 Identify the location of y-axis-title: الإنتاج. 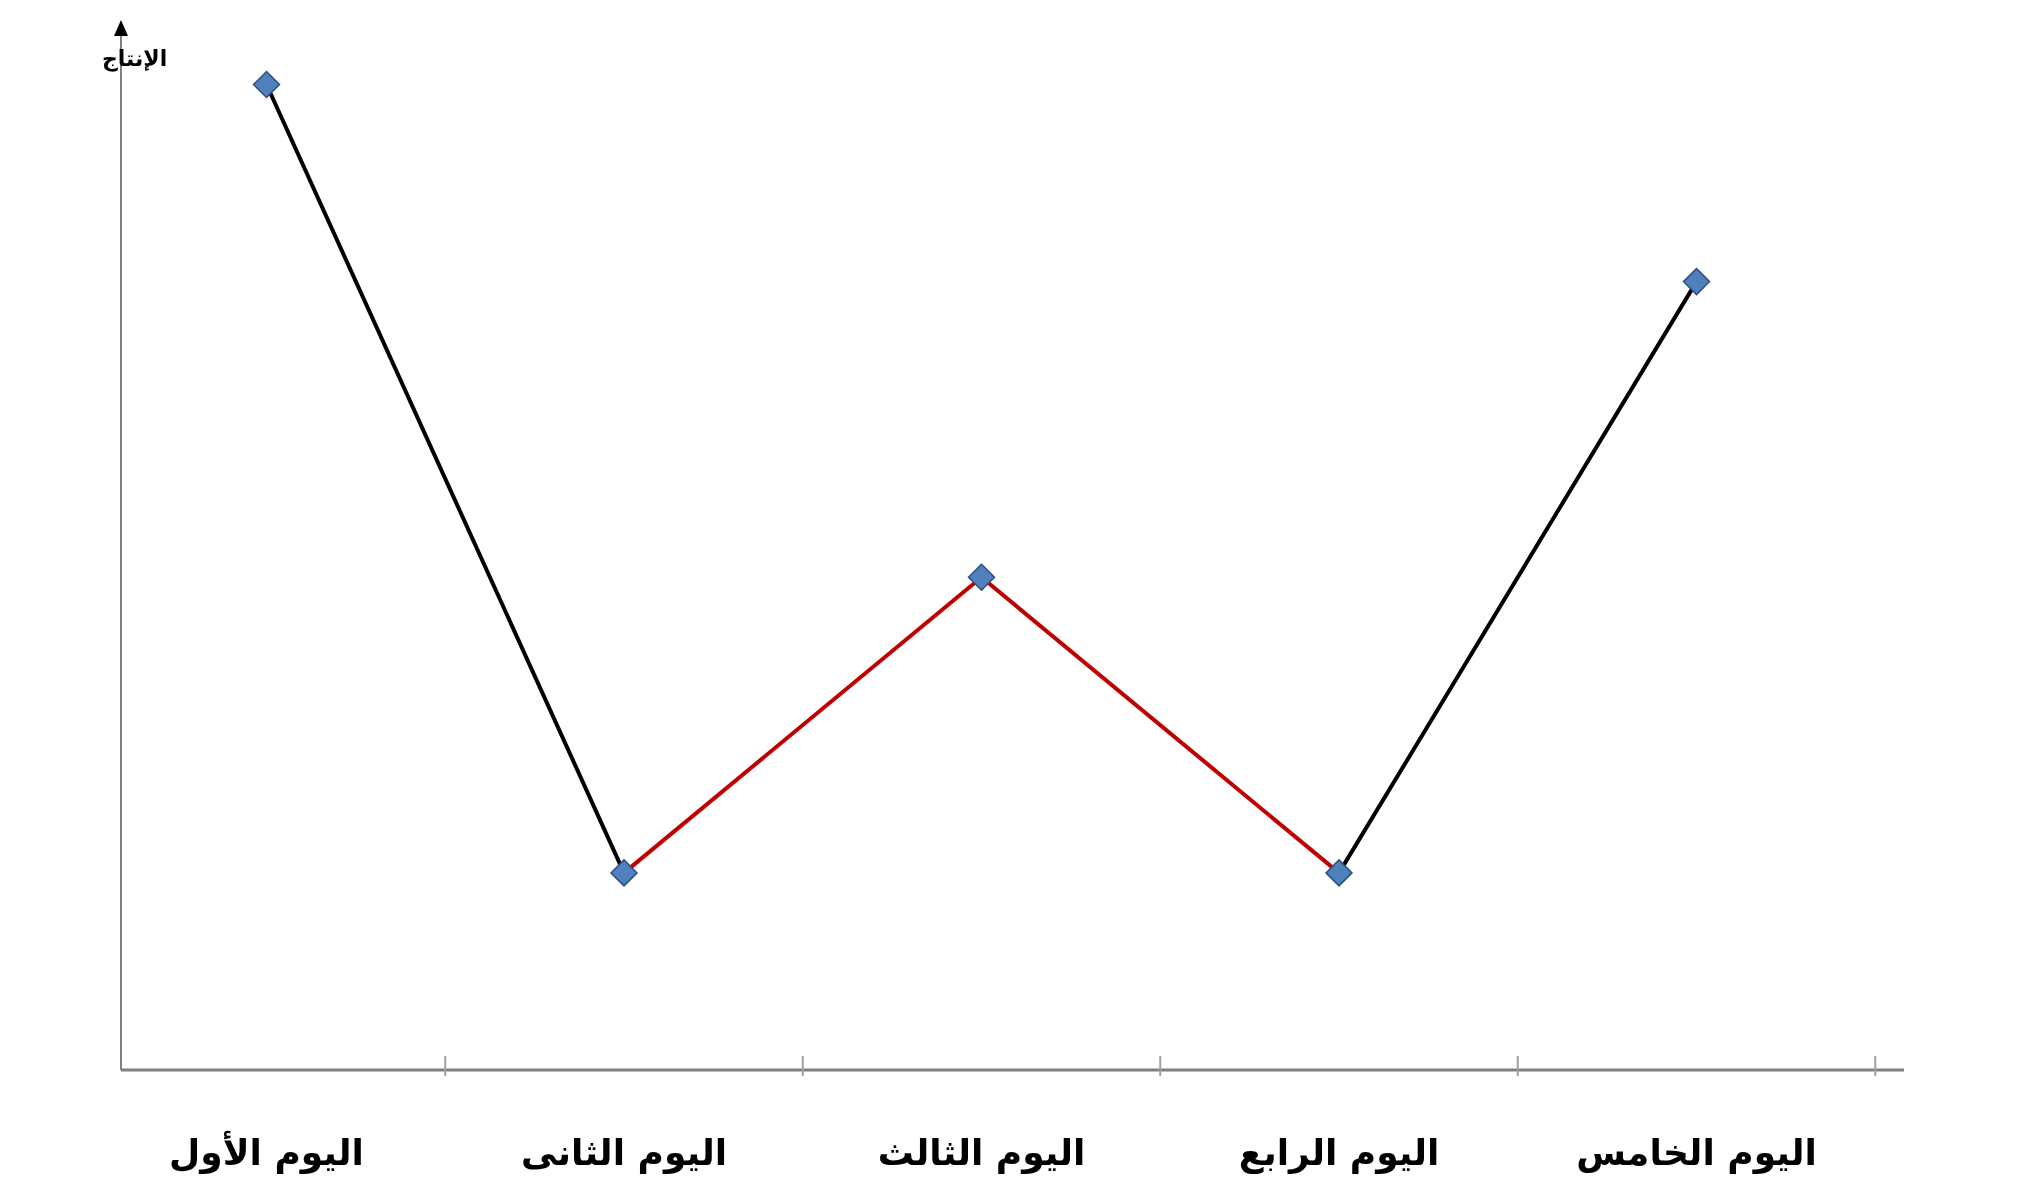
(135, 59).